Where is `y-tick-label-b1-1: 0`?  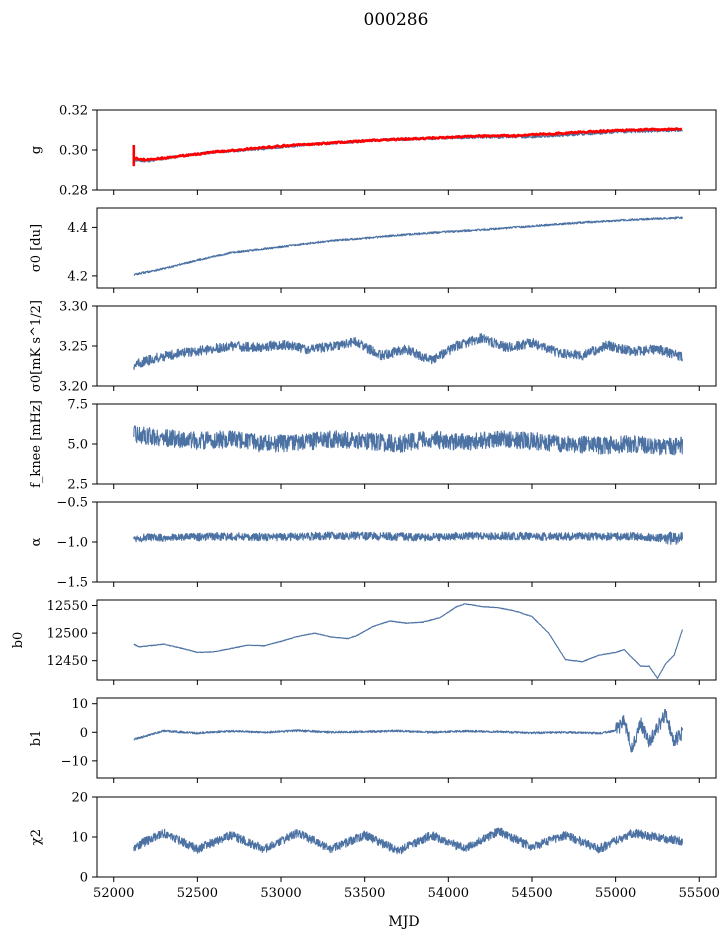
y-tick-label-b1-1: 0 is located at coordinates (84, 733).